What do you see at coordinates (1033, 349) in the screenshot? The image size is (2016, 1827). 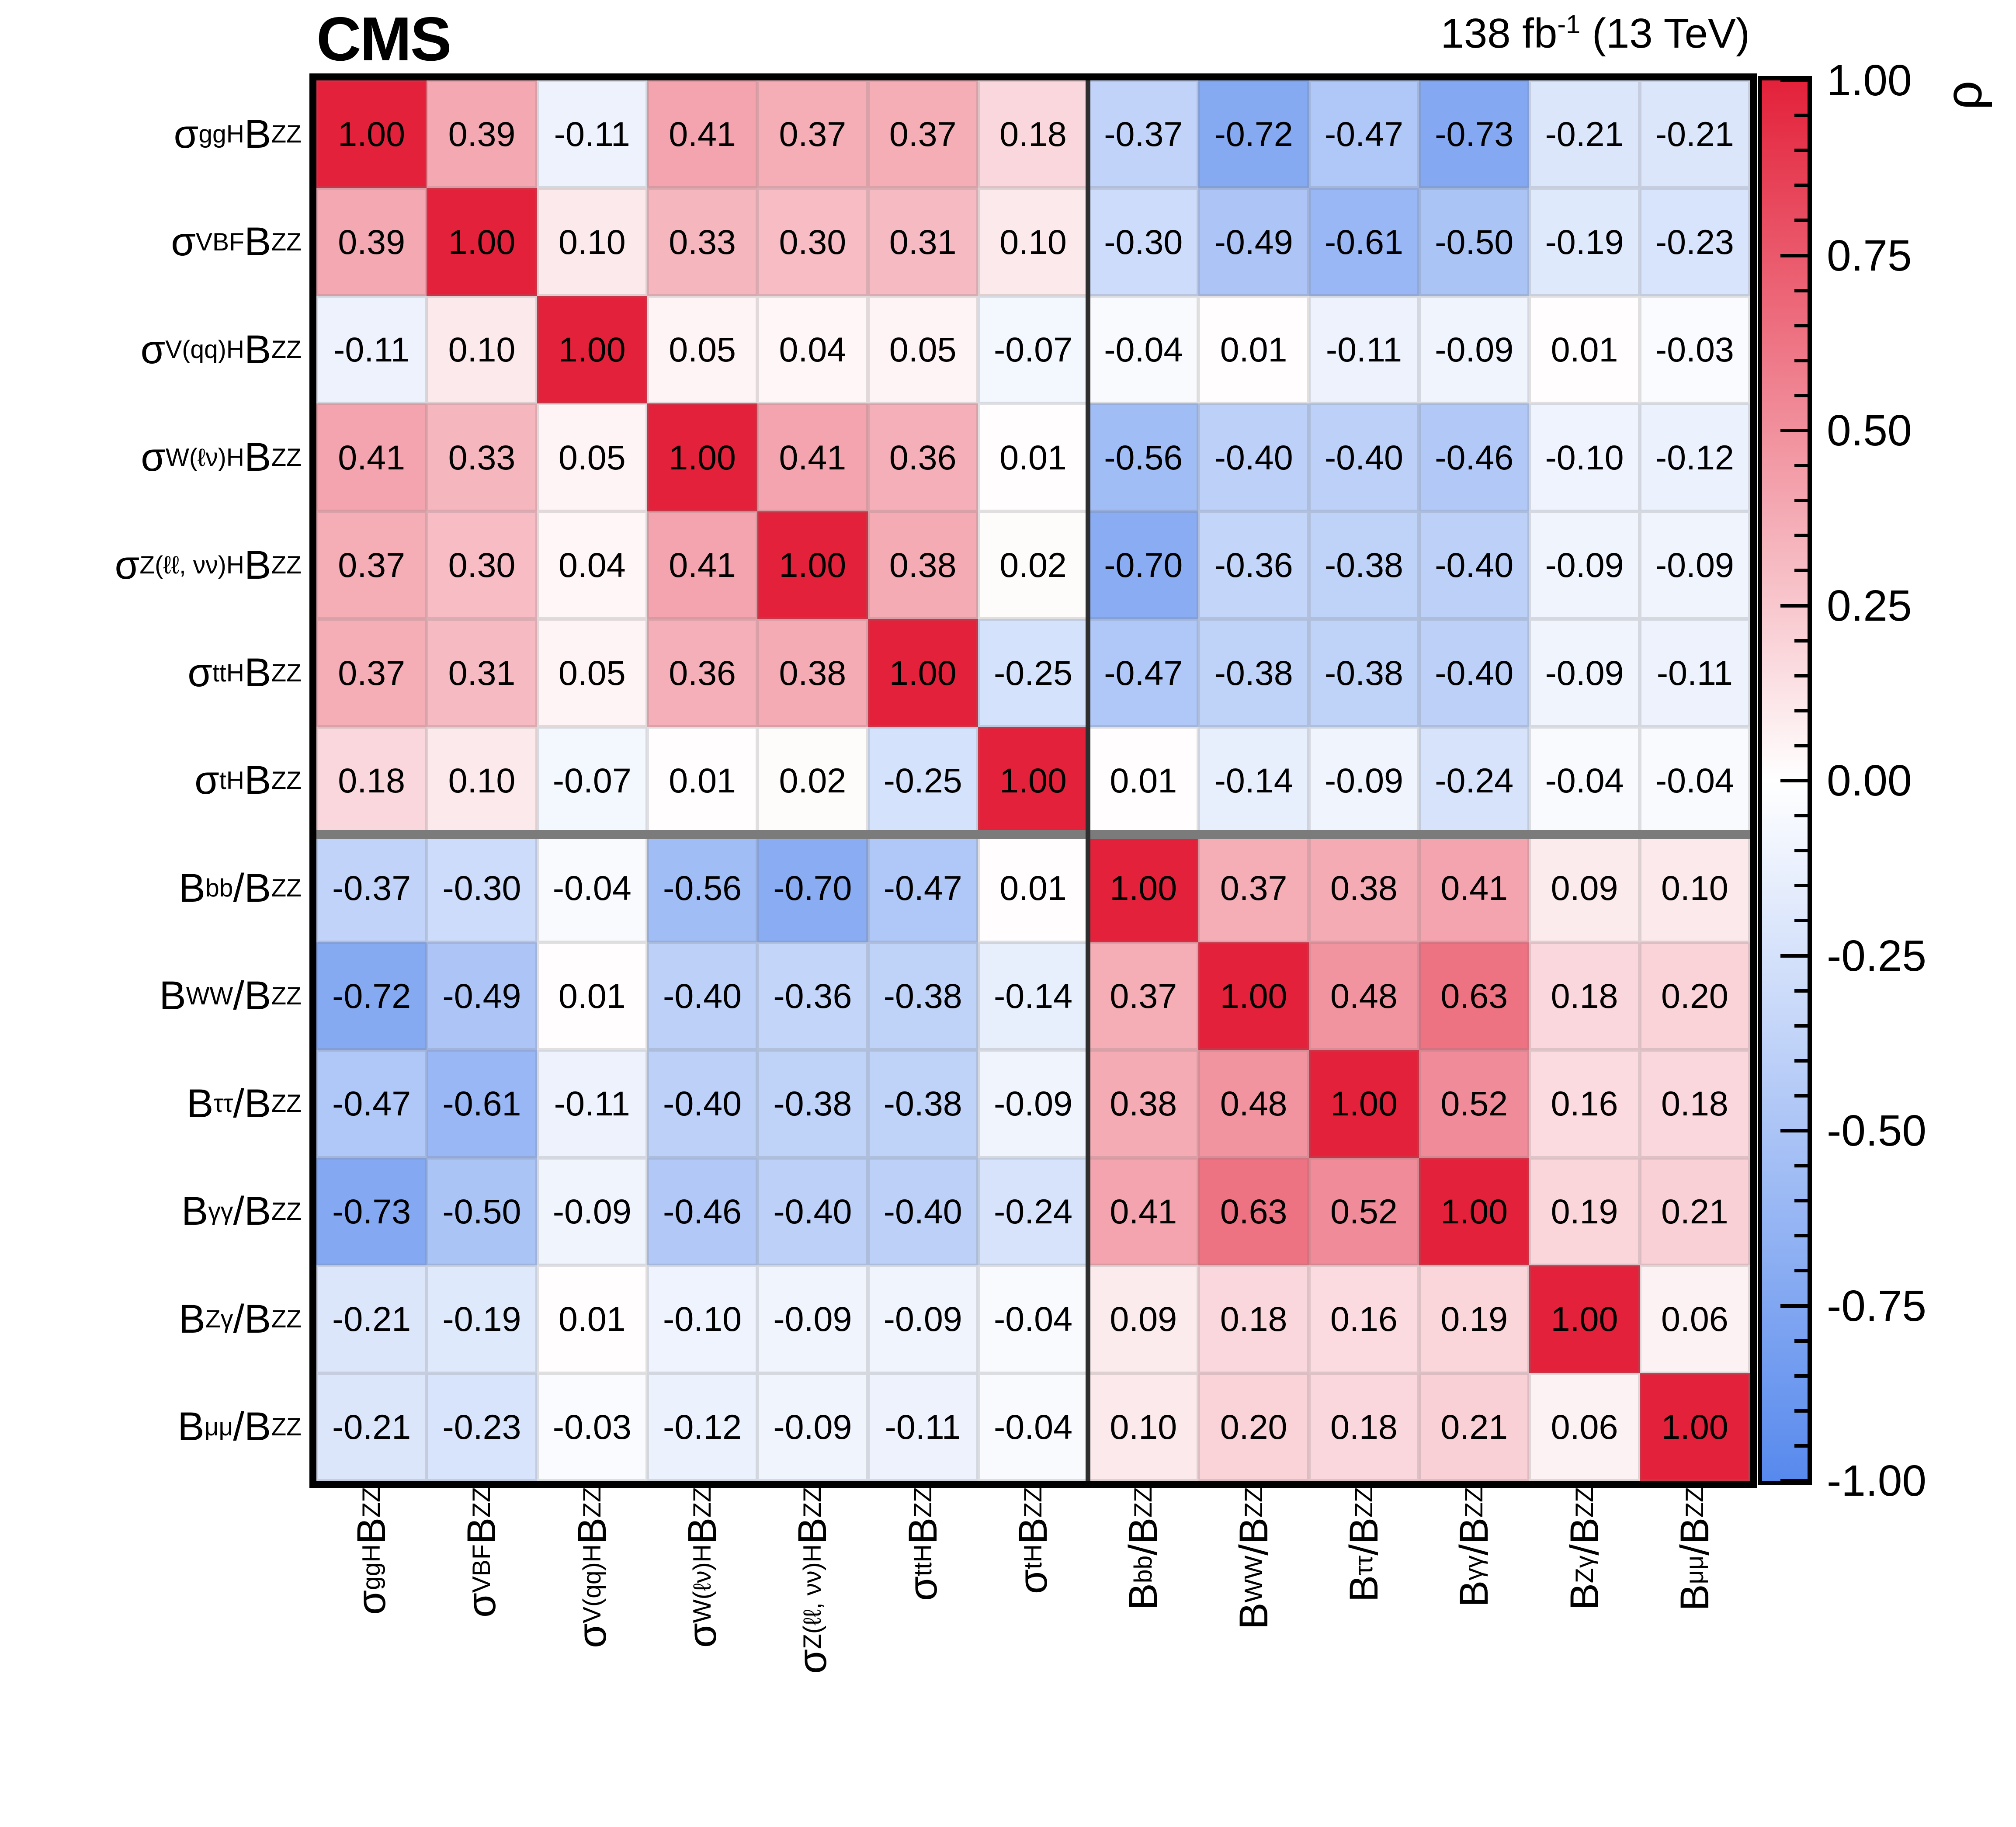 I see `matrix-cell: -0.07` at bounding box center [1033, 349].